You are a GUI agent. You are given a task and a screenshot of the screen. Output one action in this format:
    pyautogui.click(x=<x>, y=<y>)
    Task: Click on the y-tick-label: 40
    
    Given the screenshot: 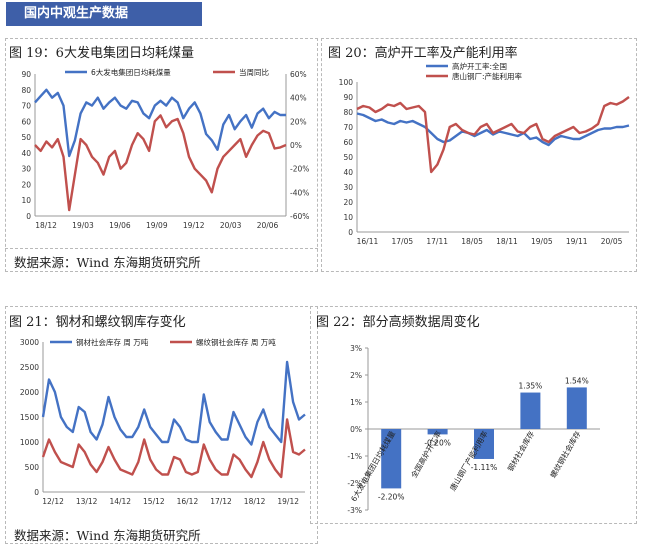 What is the action you would take?
    pyautogui.click(x=26, y=153)
    